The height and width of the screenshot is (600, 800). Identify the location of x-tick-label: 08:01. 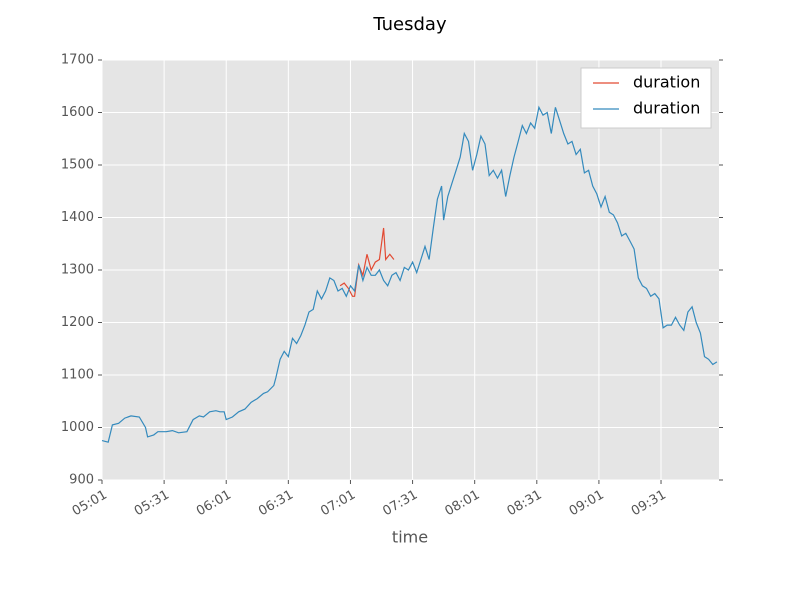
(462, 504).